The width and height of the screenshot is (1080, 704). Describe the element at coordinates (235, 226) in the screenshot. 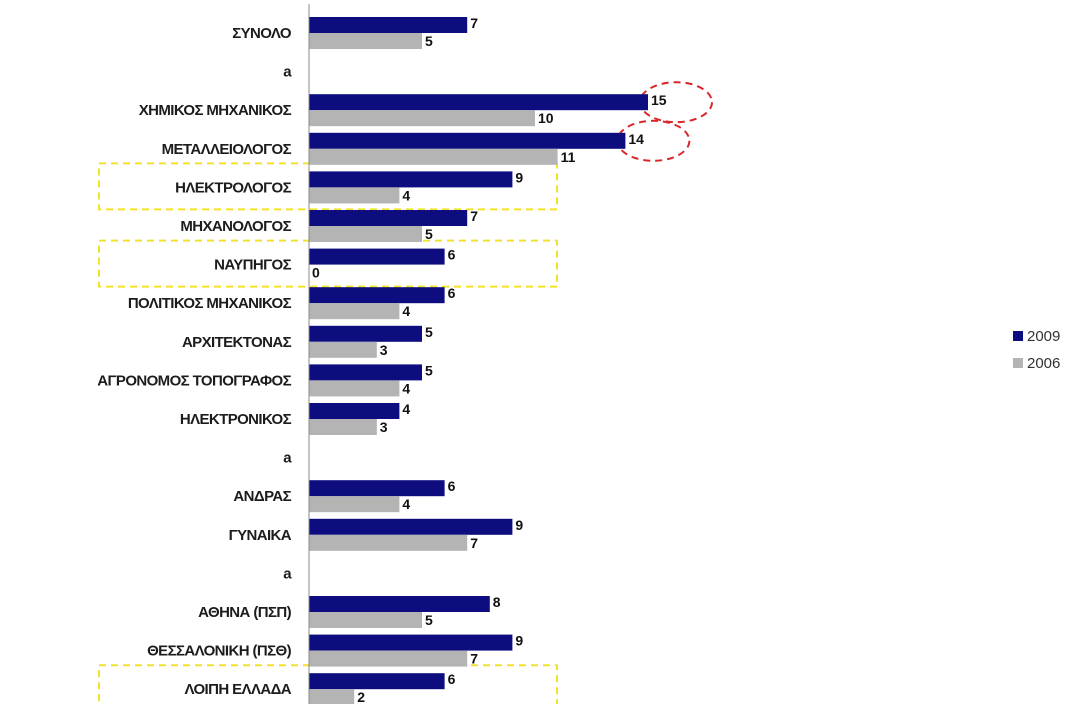

I see `category-label-5: ΜΗΧΑΝΟΛΟΓΟΣ` at that location.